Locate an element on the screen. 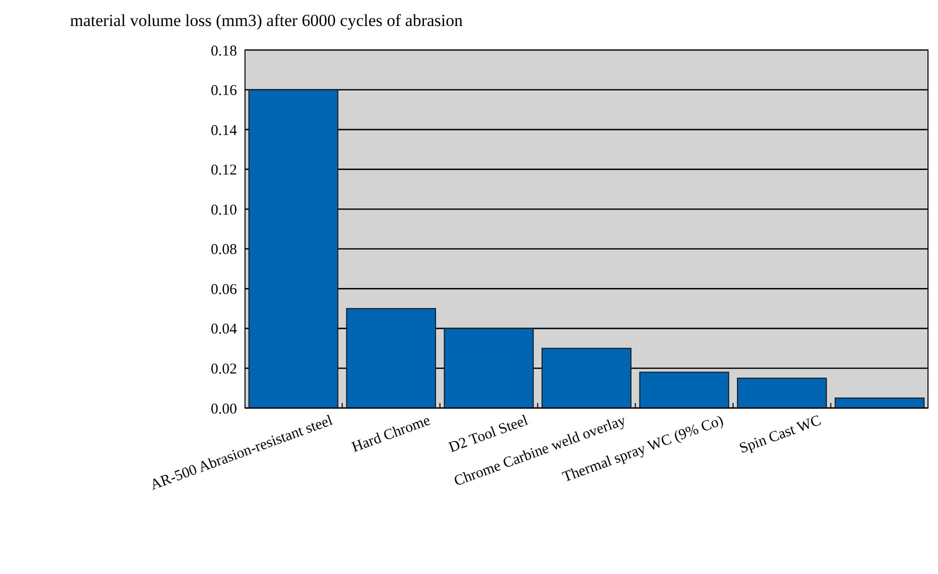  chart-title: material volume loss (mm3) after 6000 cycles of abrasion is located at coordinates (267, 20).